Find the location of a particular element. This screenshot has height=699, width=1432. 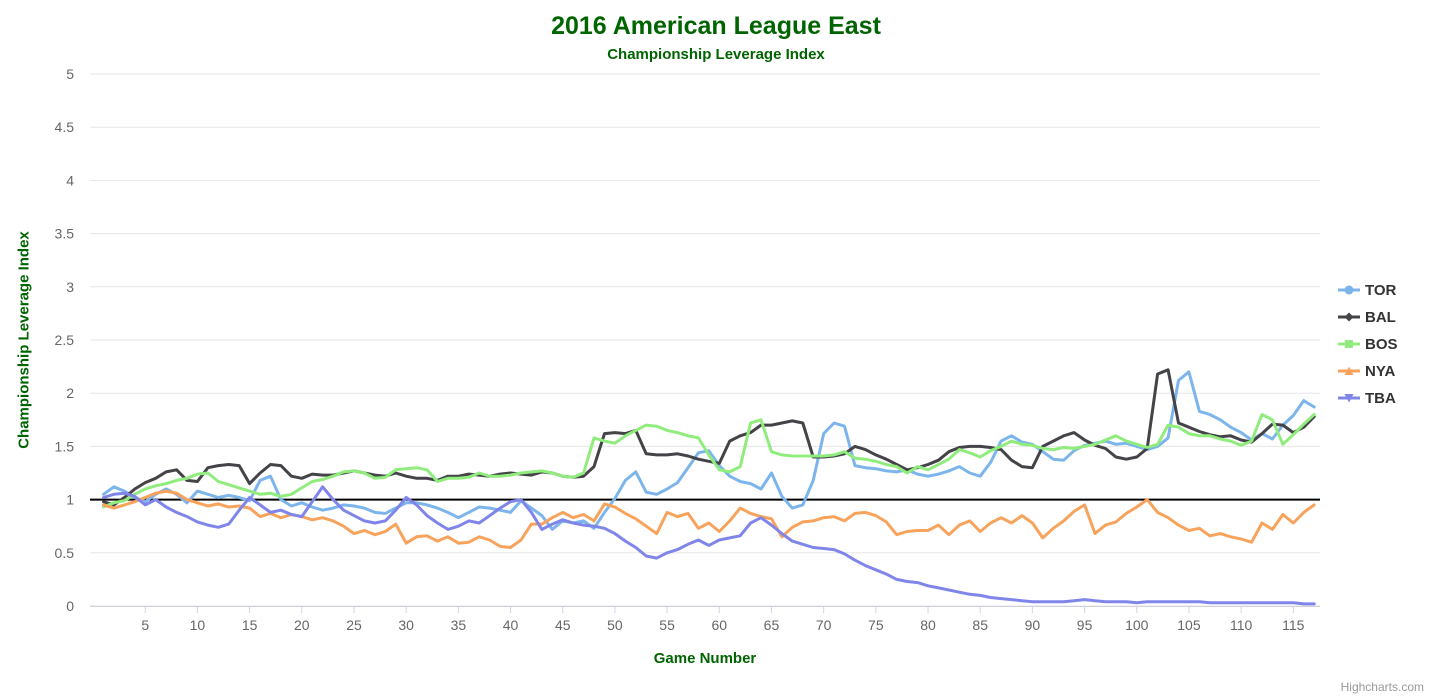

x-axis-label: 50 is located at coordinates (615, 625).